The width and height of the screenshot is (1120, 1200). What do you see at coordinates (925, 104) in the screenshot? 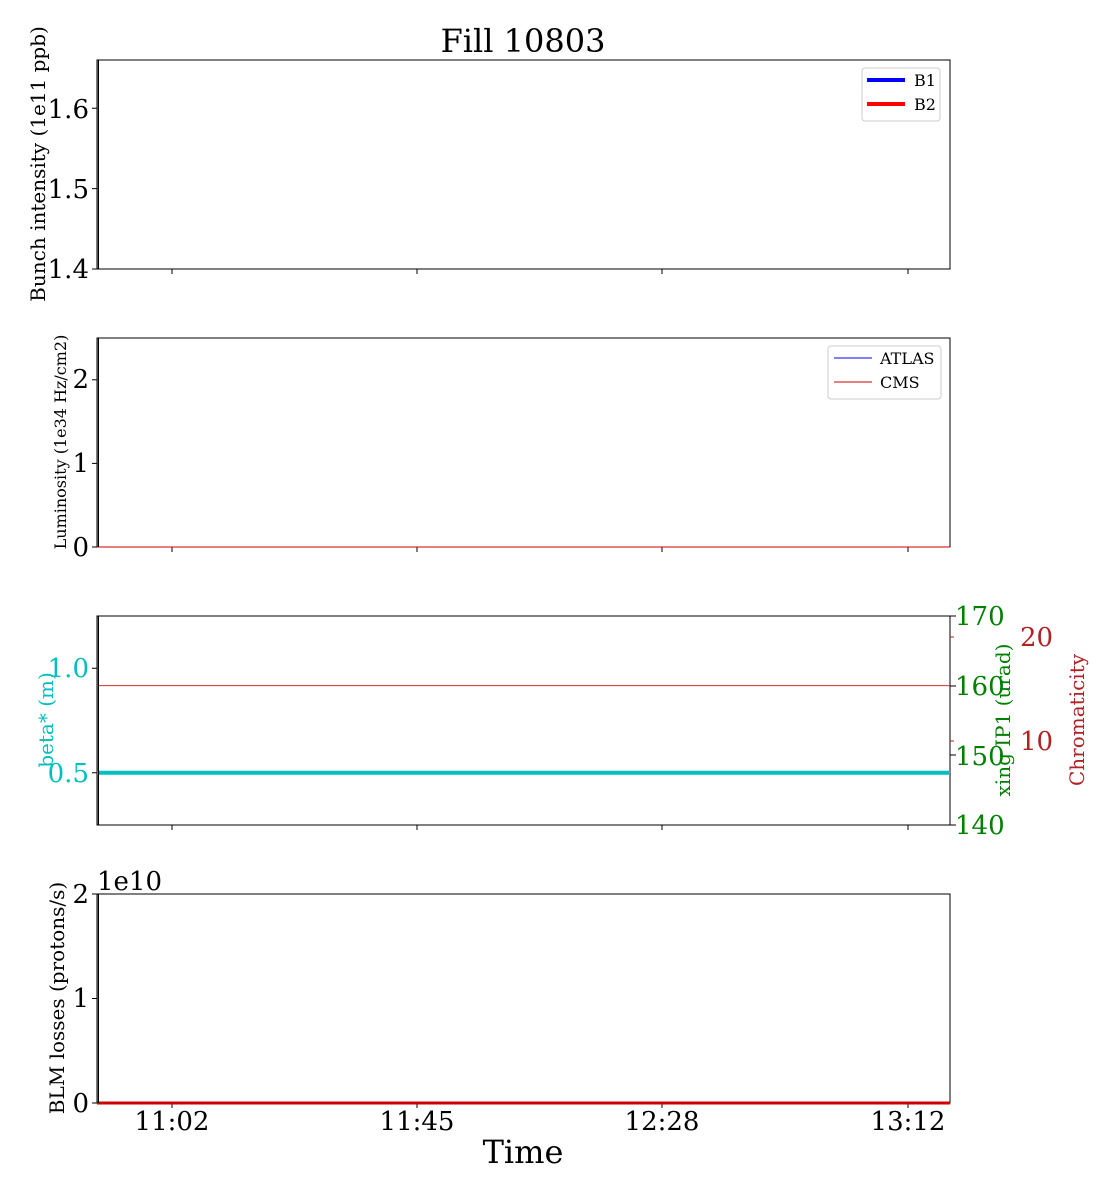
I see `legend-label-b2: B2` at bounding box center [925, 104].